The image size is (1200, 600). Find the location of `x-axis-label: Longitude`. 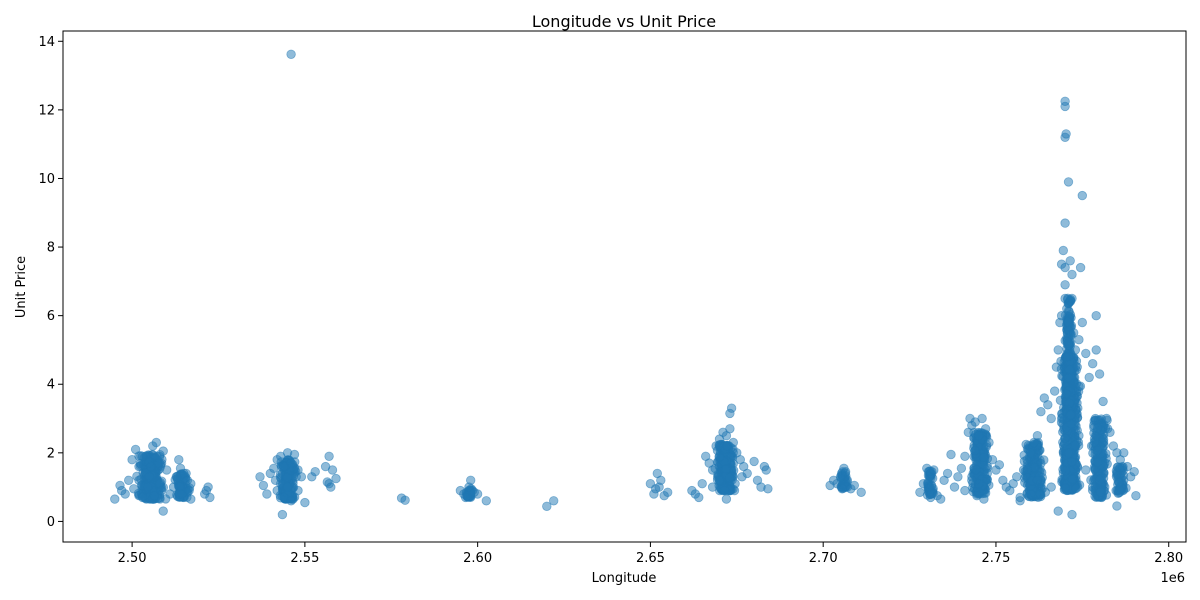

x-axis-label: Longitude is located at coordinates (624, 578).